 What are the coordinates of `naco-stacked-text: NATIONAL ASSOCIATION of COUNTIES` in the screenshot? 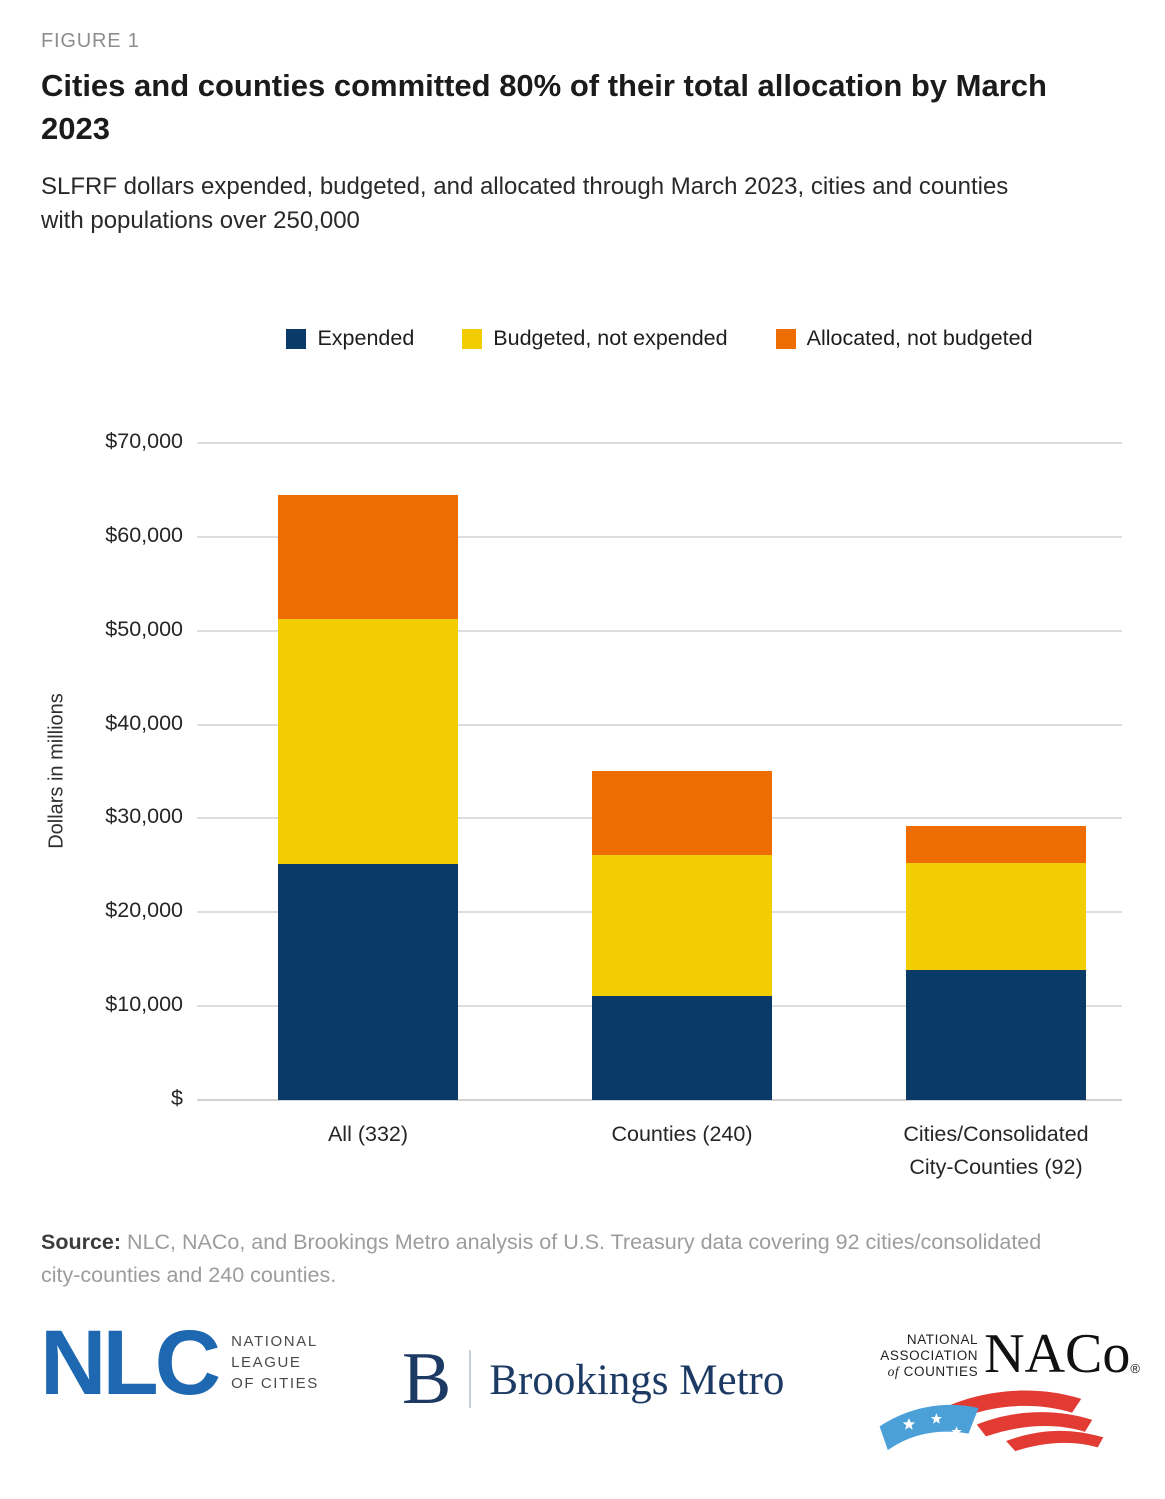 It's located at (929, 1356).